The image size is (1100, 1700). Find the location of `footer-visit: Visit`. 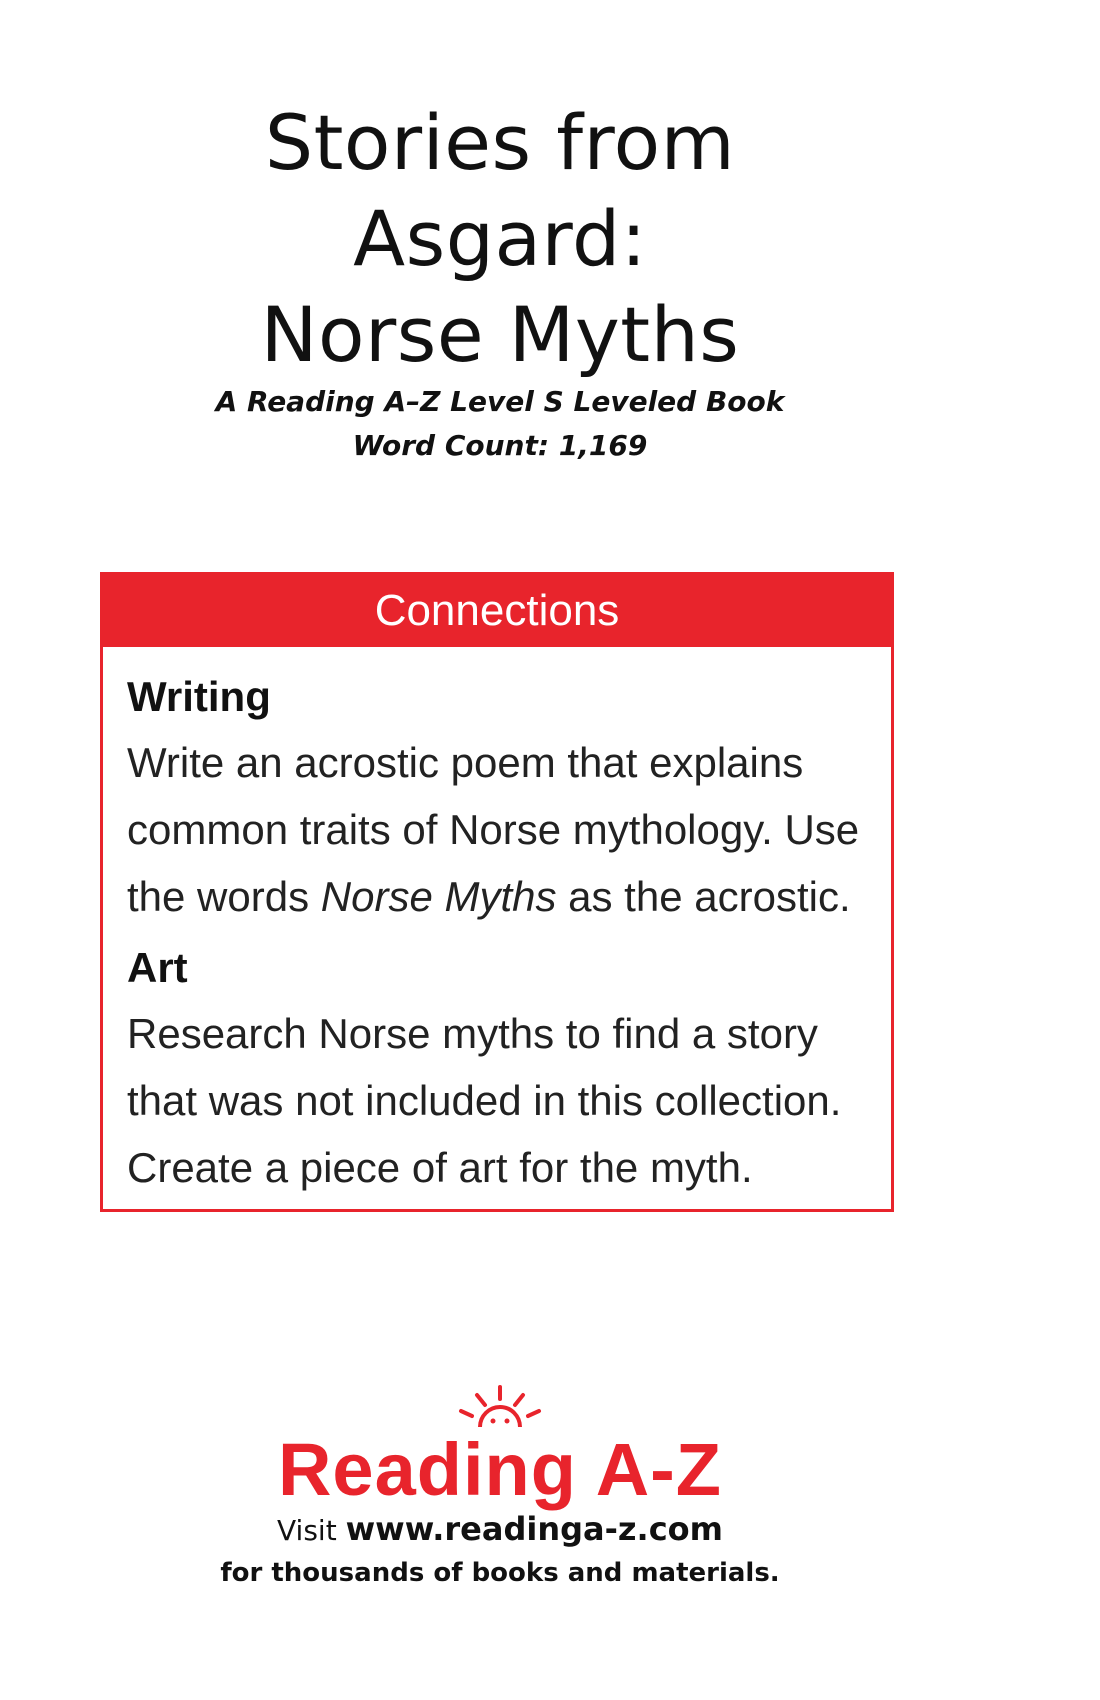

footer-visit: Visit is located at coordinates (311, 1530).